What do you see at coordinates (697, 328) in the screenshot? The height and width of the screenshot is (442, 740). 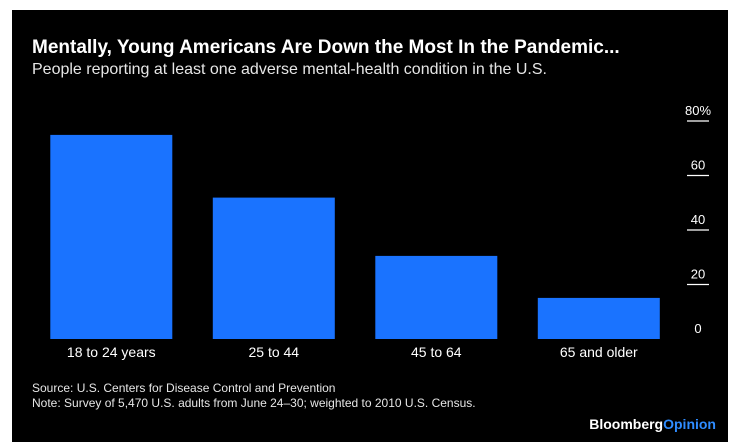 I see `y-tick-label: 0` at bounding box center [697, 328].